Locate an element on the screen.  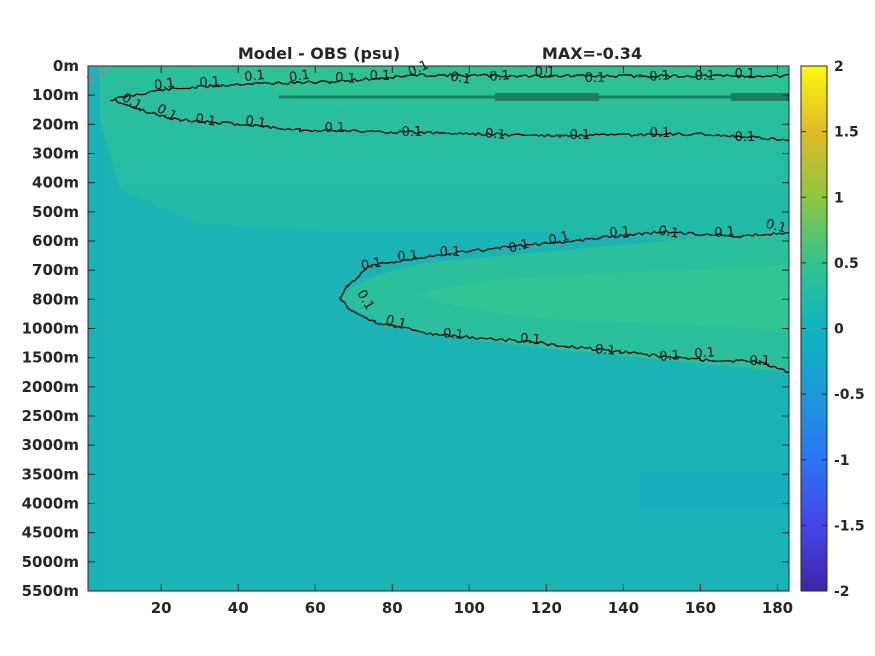
y-tick-label: 600m is located at coordinates (55, 241).